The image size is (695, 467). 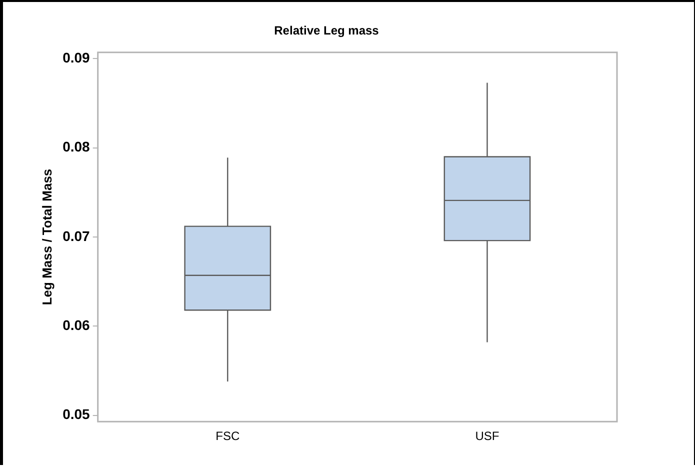 What do you see at coordinates (327, 31) in the screenshot?
I see `chart-title: Relative Leg mass` at bounding box center [327, 31].